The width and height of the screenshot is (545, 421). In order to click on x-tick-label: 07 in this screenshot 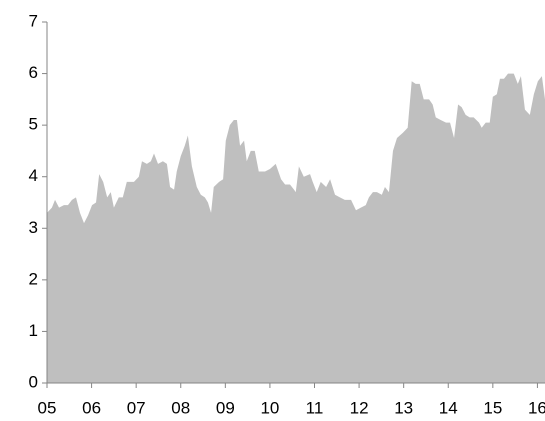, I will do `click(136, 407)`.